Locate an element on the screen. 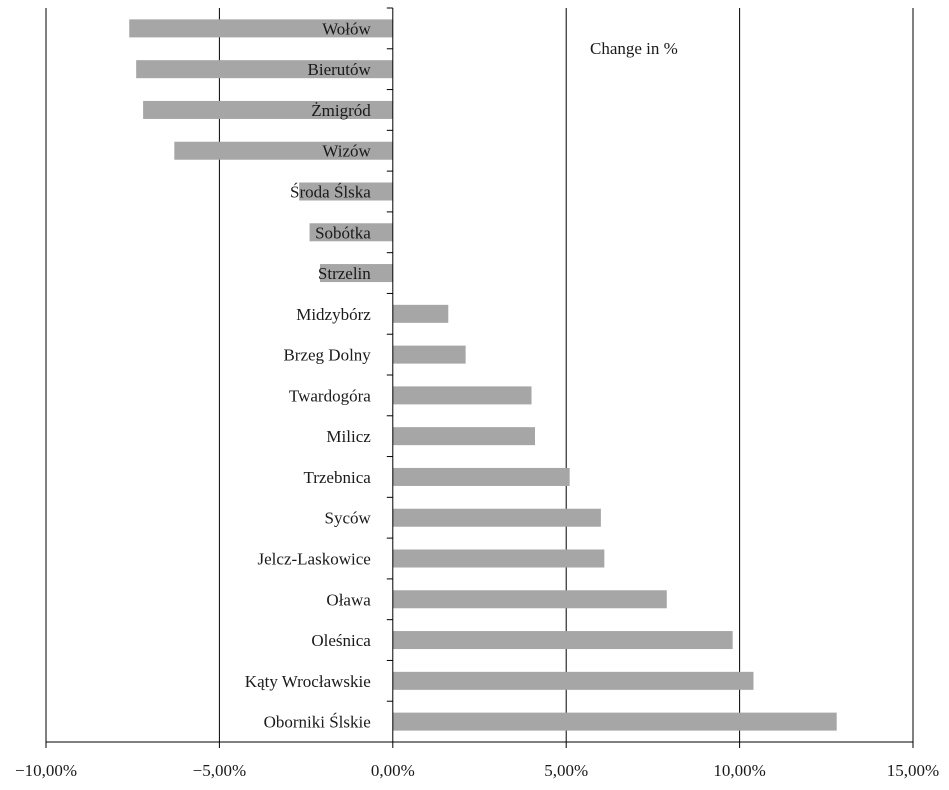 Image resolution: width=949 pixels, height=790 pixels. category-label: Kąty Wrocławskie is located at coordinates (308, 681).